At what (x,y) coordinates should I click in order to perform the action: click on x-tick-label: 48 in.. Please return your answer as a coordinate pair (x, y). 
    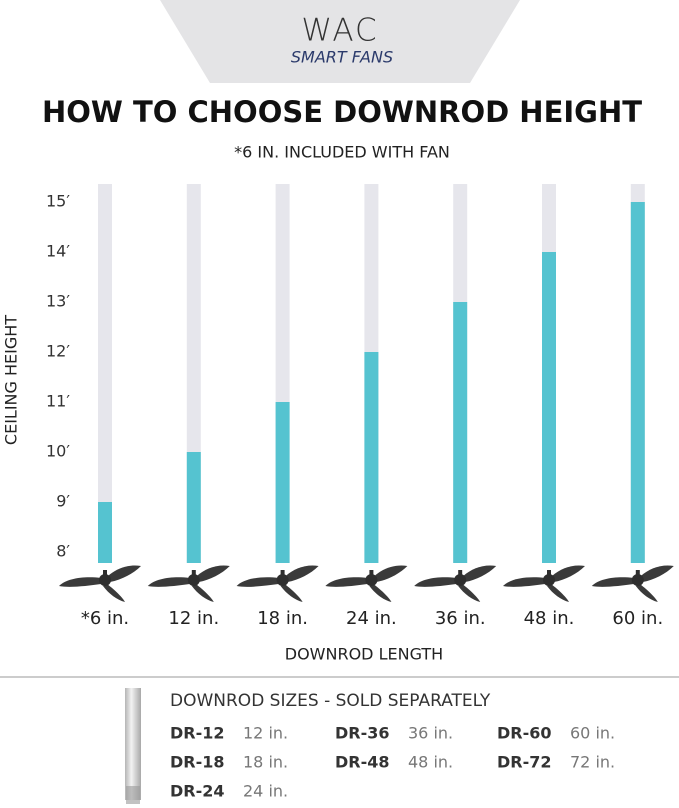
    Looking at the image, I should click on (549, 618).